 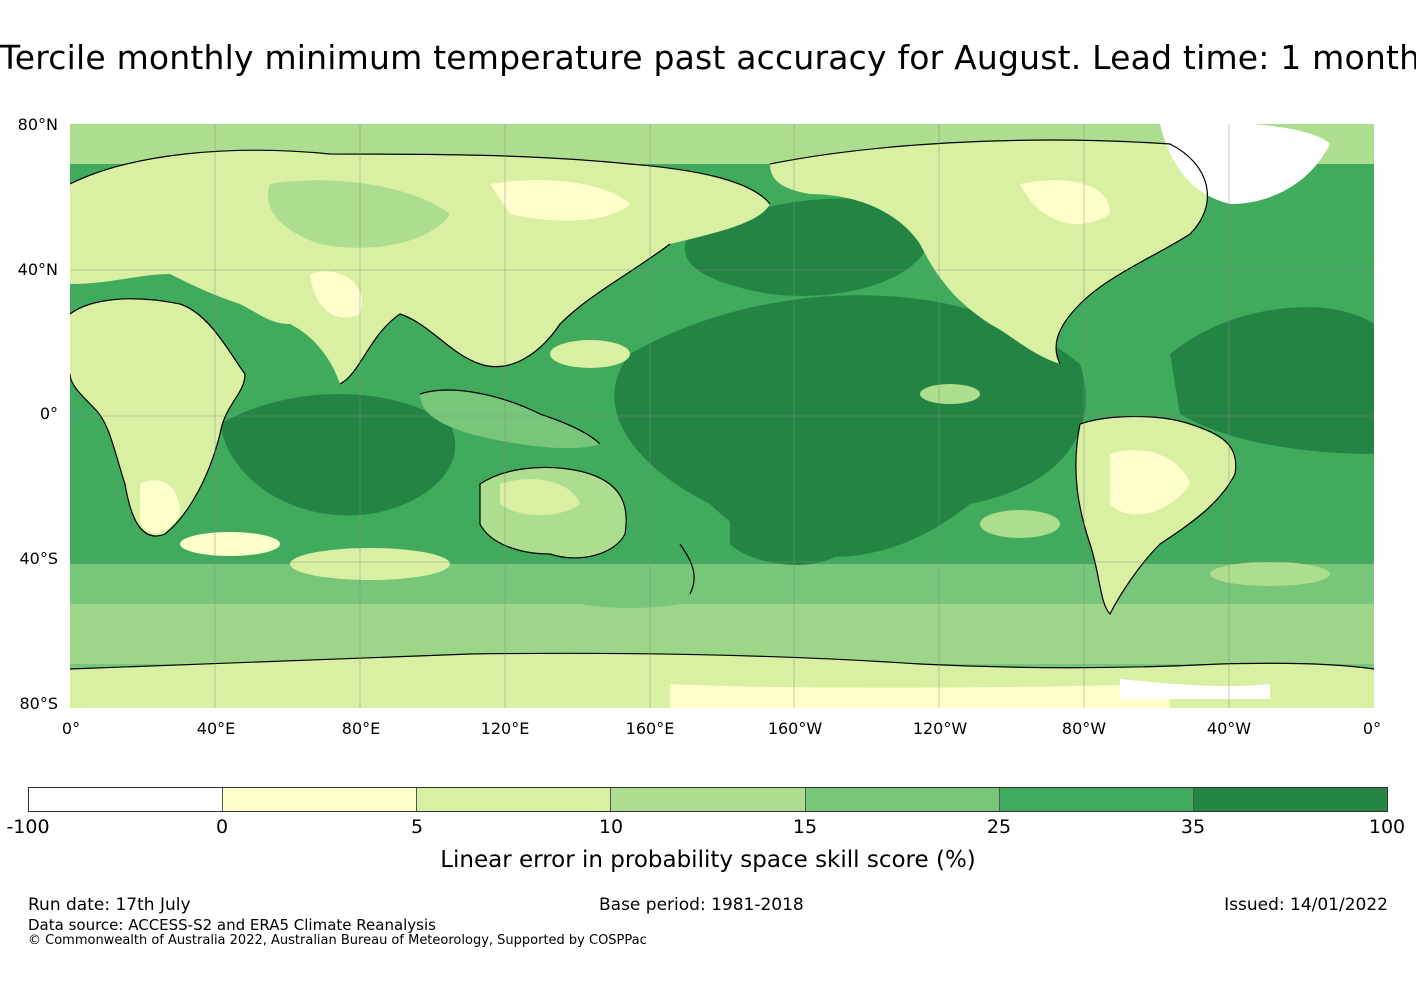 I want to click on lat-label-80s: 80°S, so click(x=38, y=703).